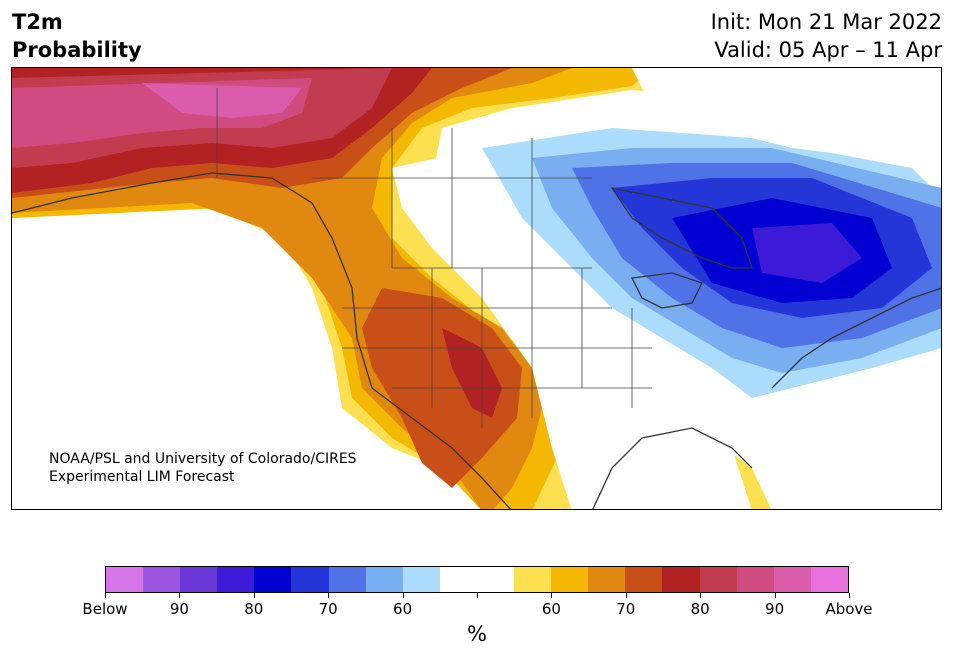 Image resolution: width=953 pixels, height=659 pixels. I want to click on cold-region-deep, so click(807, 253).